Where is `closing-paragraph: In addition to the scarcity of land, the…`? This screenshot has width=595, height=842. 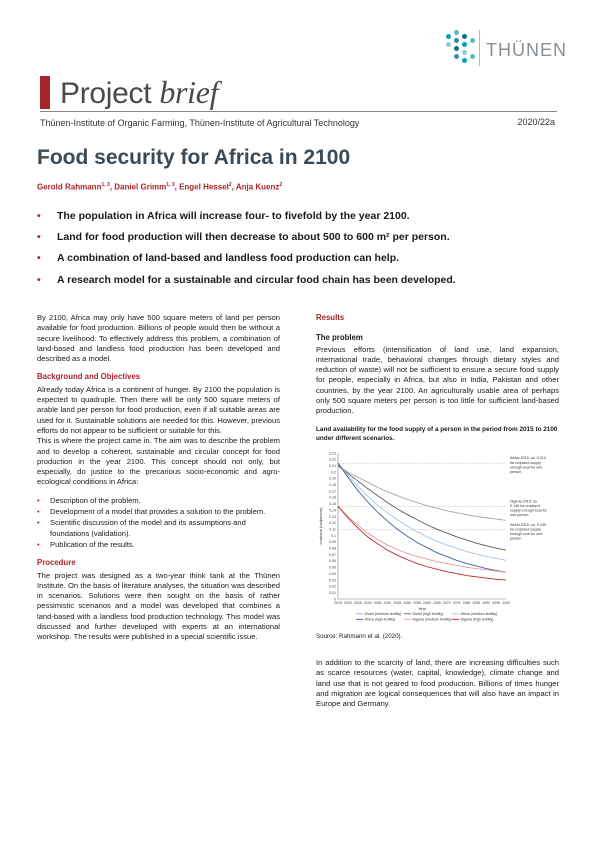 closing-paragraph: In addition to the scarcity of land, the… is located at coordinates (437, 683).